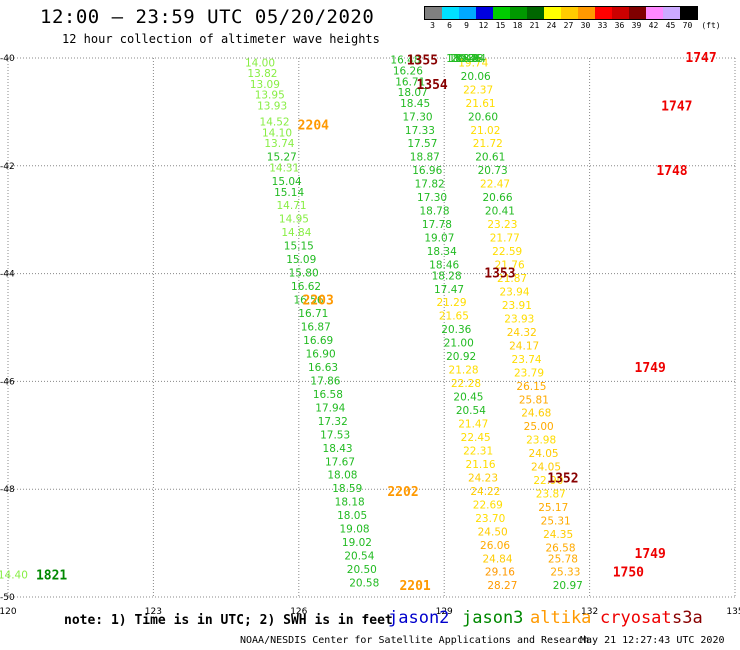 This screenshot has height=650, width=740. I want to click on wave-height-value: 17.86, so click(325, 381).